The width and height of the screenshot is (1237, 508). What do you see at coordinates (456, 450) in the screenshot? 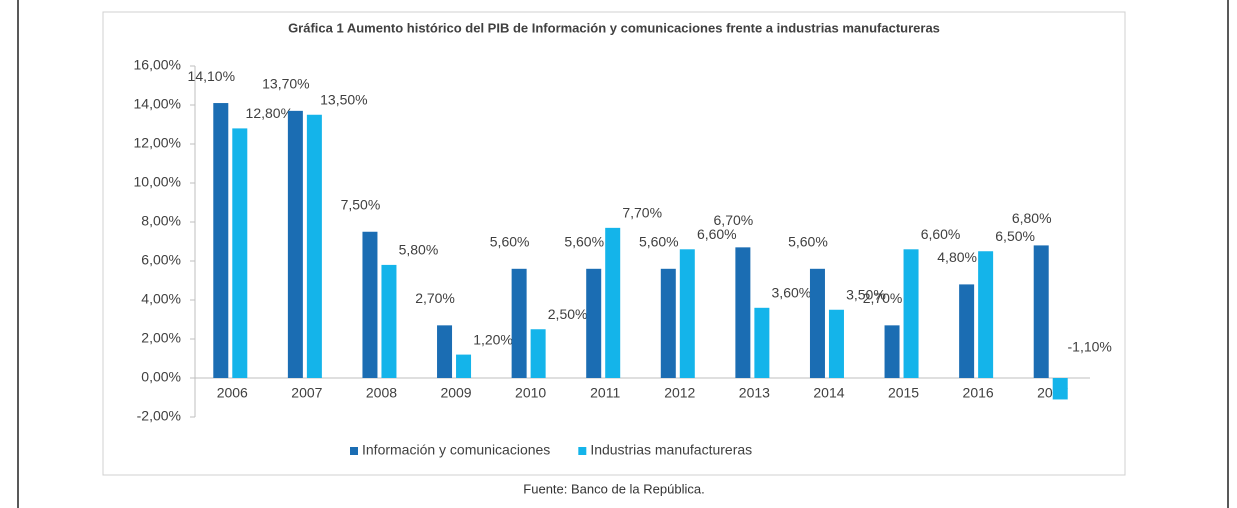
I see `legend-label: Información y comunicaciones` at bounding box center [456, 450].